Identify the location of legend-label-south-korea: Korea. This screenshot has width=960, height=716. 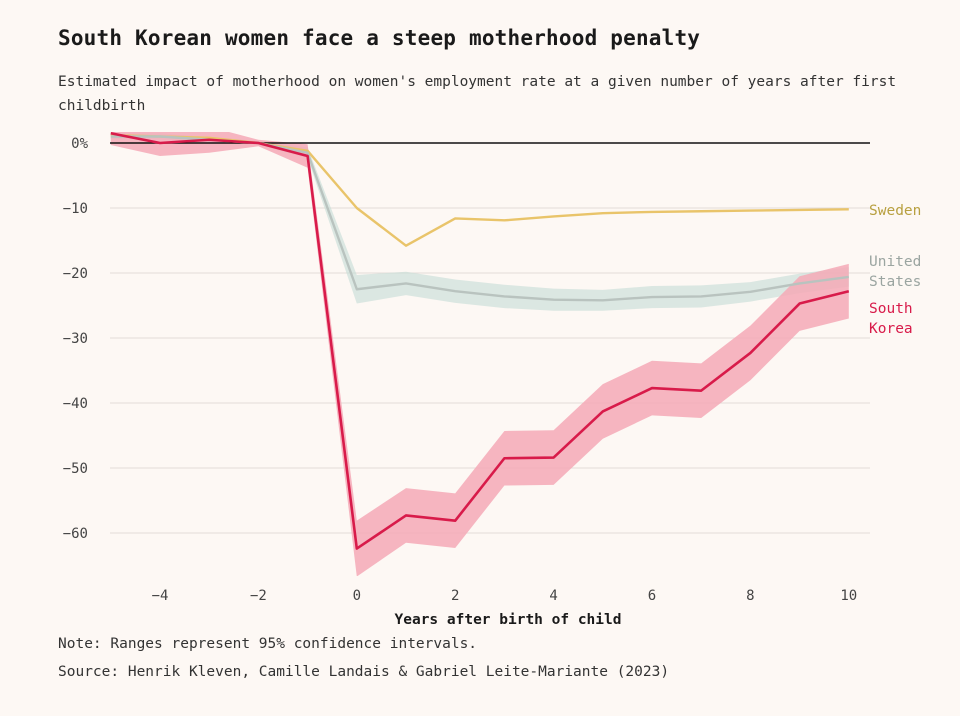
(891, 329).